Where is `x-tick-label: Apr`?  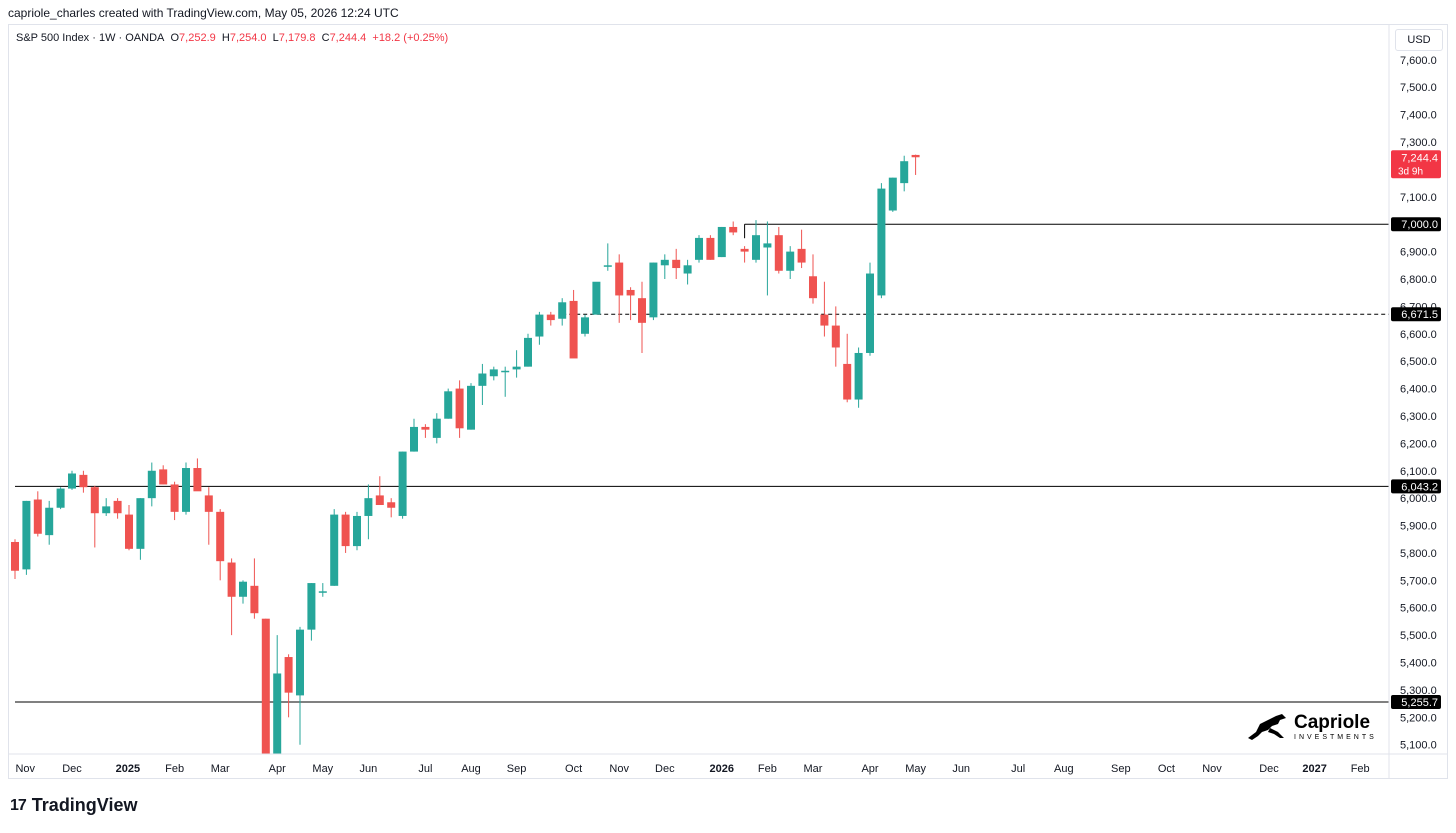 x-tick-label: Apr is located at coordinates (277, 769).